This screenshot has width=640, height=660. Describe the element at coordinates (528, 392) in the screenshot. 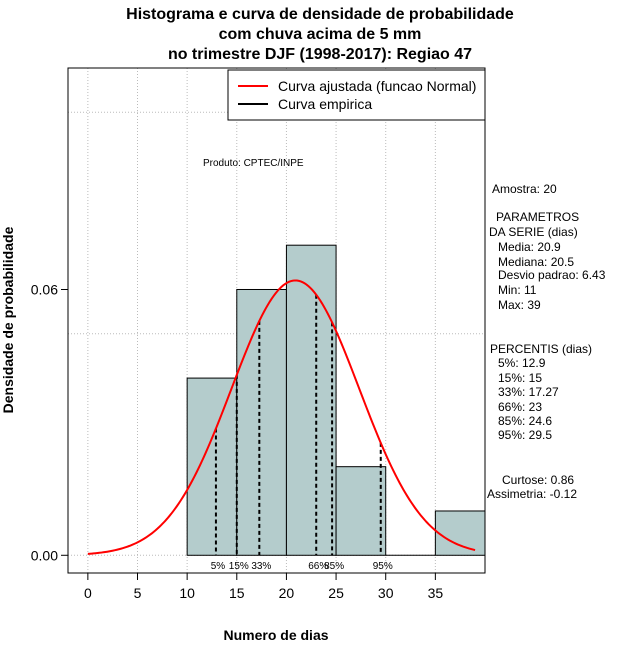

I see `stat-p33: 33%: 17.27` at that location.